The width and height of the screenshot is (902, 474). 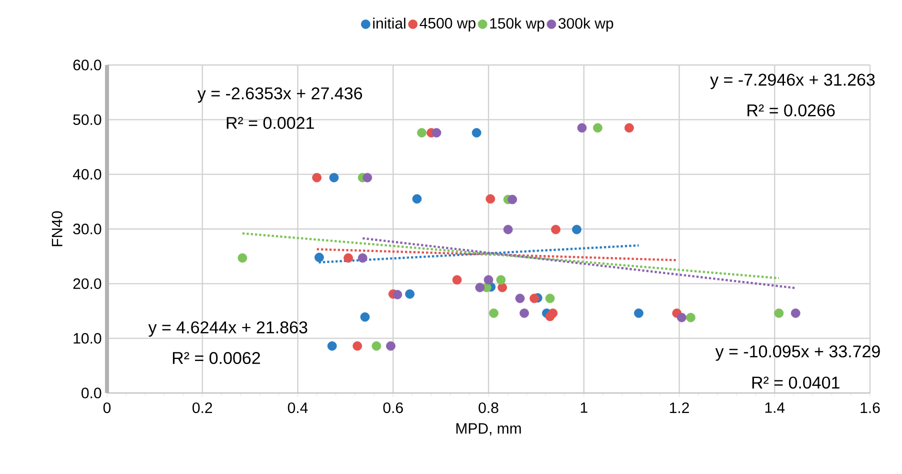 What do you see at coordinates (389, 23) in the screenshot?
I see `legend-label: initial` at bounding box center [389, 23].